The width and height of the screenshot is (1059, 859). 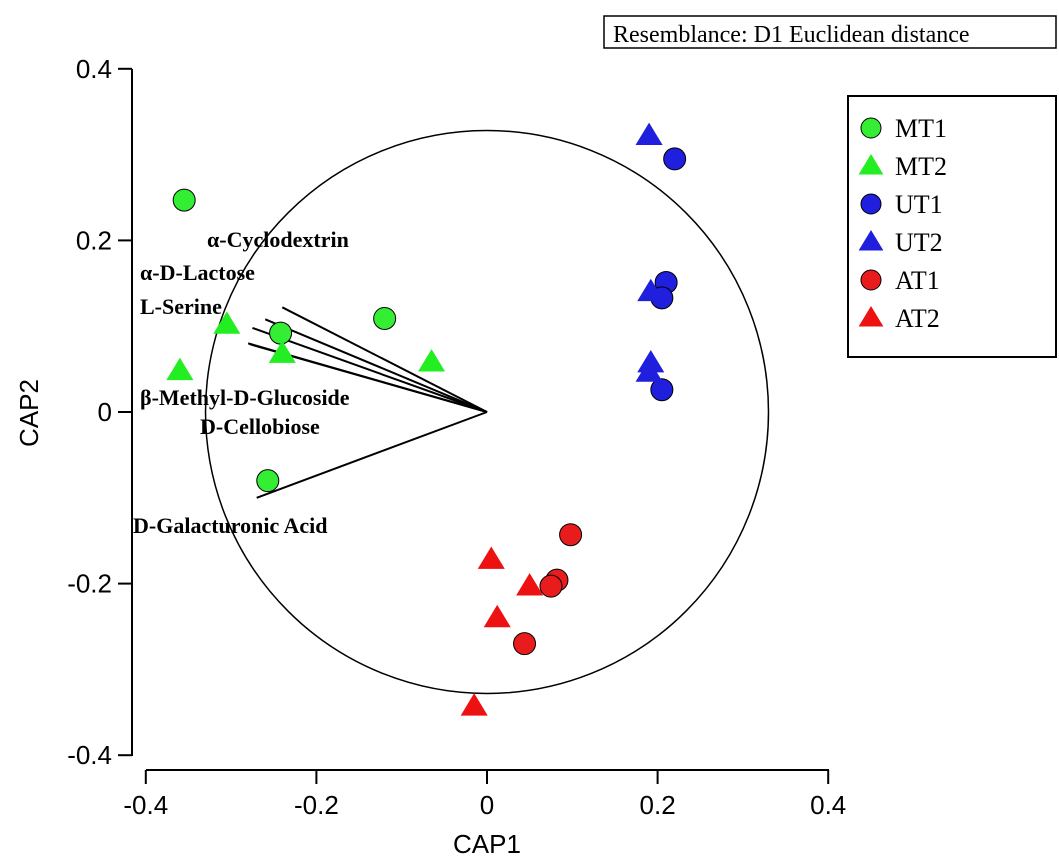 I want to click on y-tick-label: 0.4, so click(x=94, y=69).